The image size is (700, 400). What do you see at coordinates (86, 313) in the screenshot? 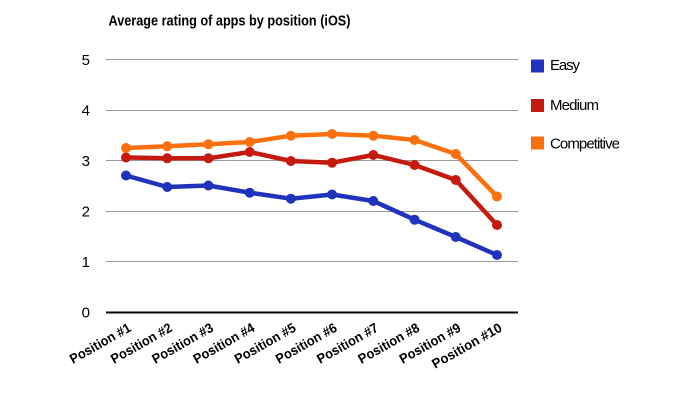
I see `svg-text: 0` at bounding box center [86, 313].